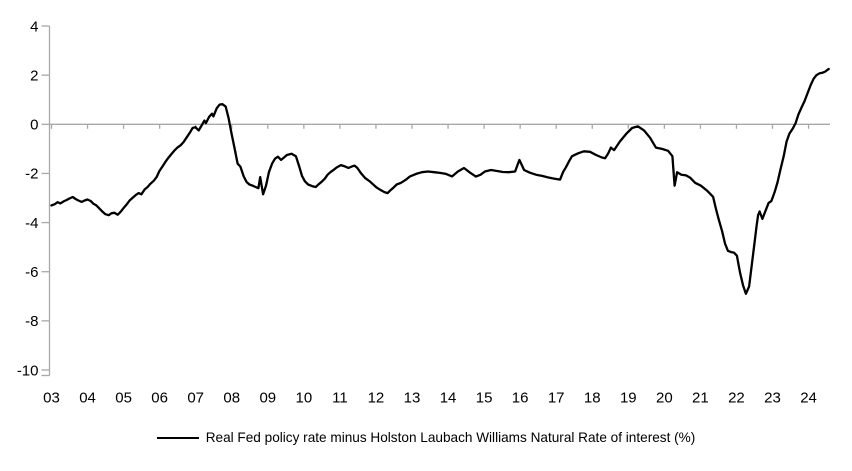 The image size is (852, 471). What do you see at coordinates (808, 397) in the screenshot?
I see `x-axis-tick-label: 24` at bounding box center [808, 397].